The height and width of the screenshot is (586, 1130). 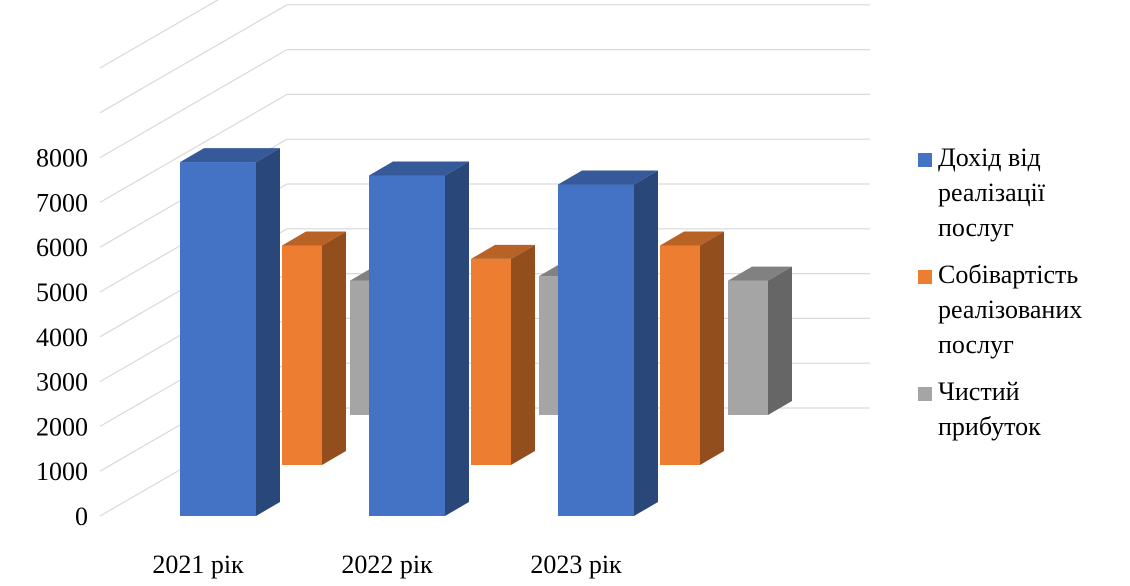 What do you see at coordinates (62, 471) in the screenshot?
I see `y-tick-label: 1000` at bounding box center [62, 471].